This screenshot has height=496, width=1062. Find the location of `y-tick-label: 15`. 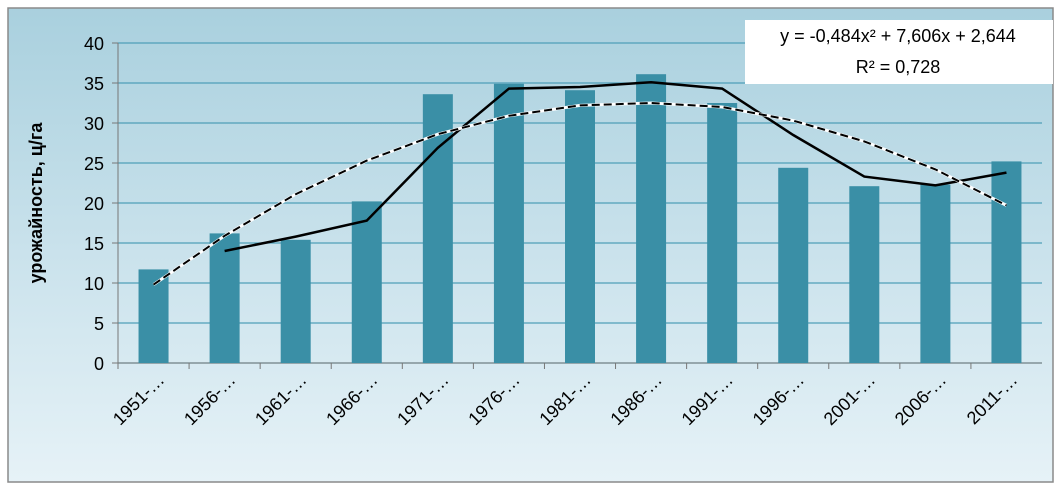

y-tick-label: 15 is located at coordinates (94, 244).